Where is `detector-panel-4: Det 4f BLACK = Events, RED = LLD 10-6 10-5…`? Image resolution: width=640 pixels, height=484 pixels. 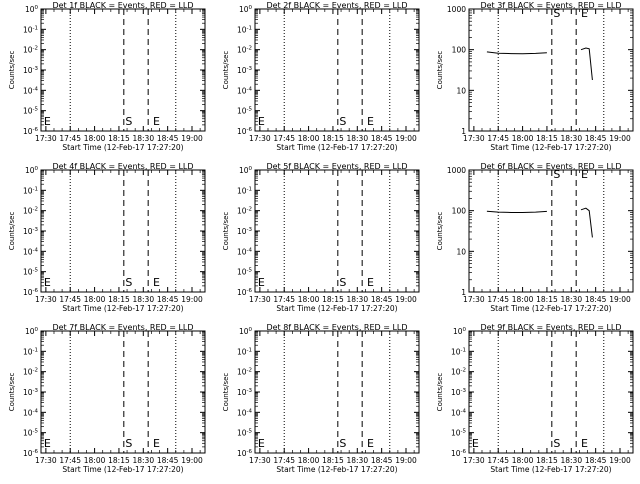
detector-panel-4: Det 4f BLACK = Events, RED = LLD 10-6 10-5… is located at coordinates (107, 237).